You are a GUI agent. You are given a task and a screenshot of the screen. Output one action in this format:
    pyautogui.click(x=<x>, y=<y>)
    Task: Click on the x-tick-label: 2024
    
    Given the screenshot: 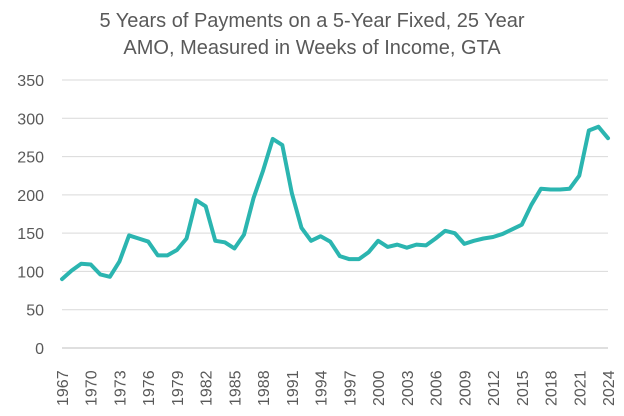 What is the action you would take?
    pyautogui.click(x=609, y=388)
    